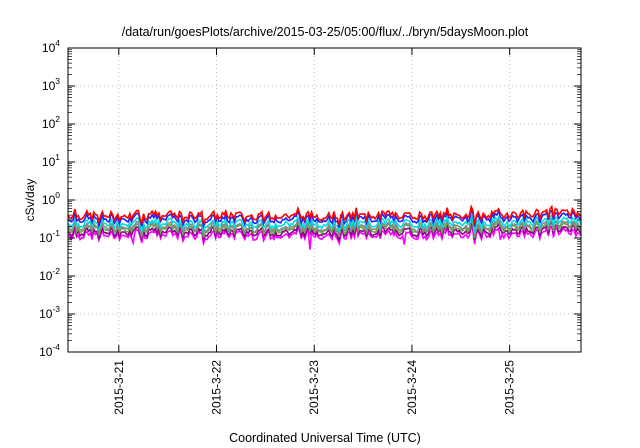  I want to click on x-tick-label: 2015-3-25, so click(510, 387).